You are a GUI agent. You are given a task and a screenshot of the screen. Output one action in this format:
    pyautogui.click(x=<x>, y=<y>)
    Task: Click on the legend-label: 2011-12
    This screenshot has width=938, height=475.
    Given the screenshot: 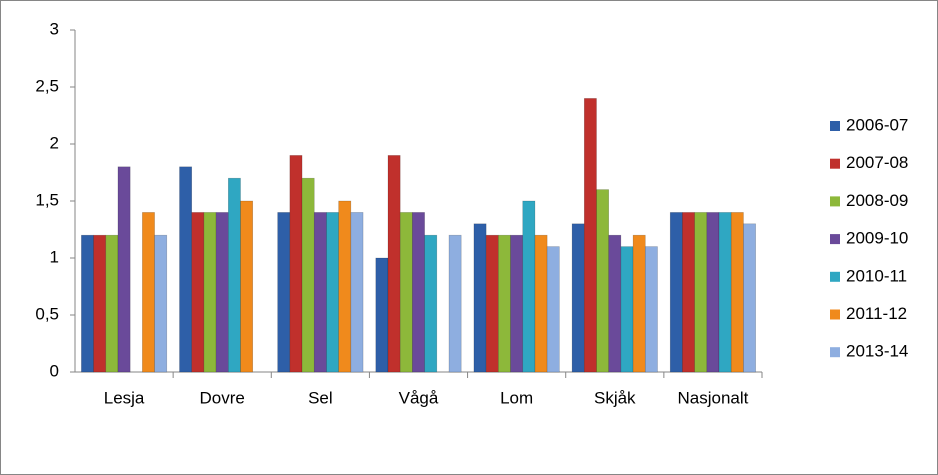 What is the action you would take?
    pyautogui.click(x=876, y=313)
    